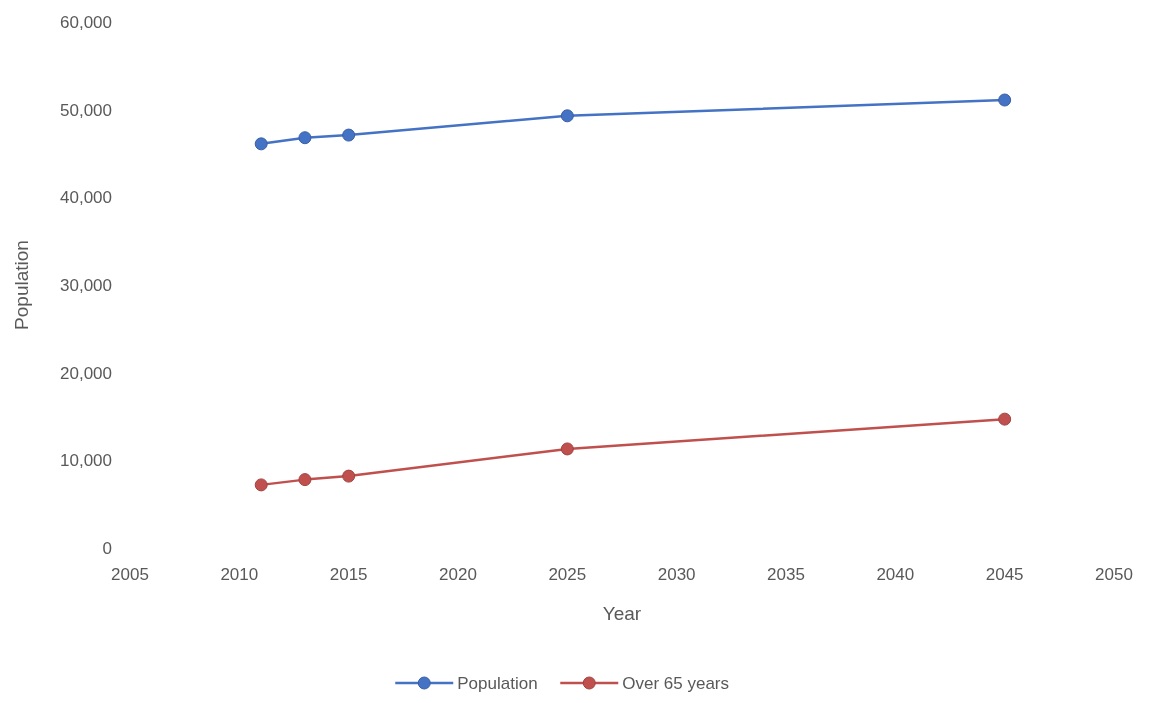 Image resolution: width=1149 pixels, height=703 pixels. What do you see at coordinates (21, 285) in the screenshot?
I see `y-axis-title: Population` at bounding box center [21, 285].